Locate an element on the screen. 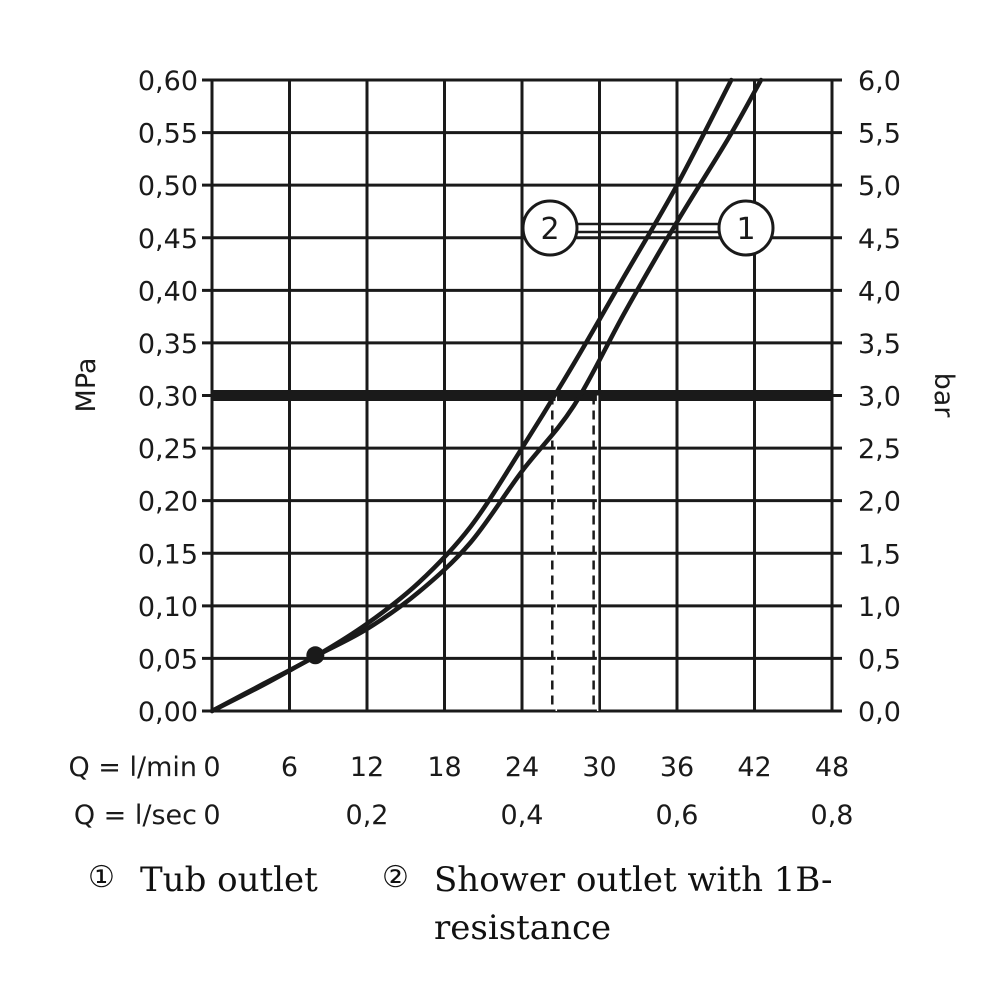  y2-tick-label: 2,5 is located at coordinates (879, 449).